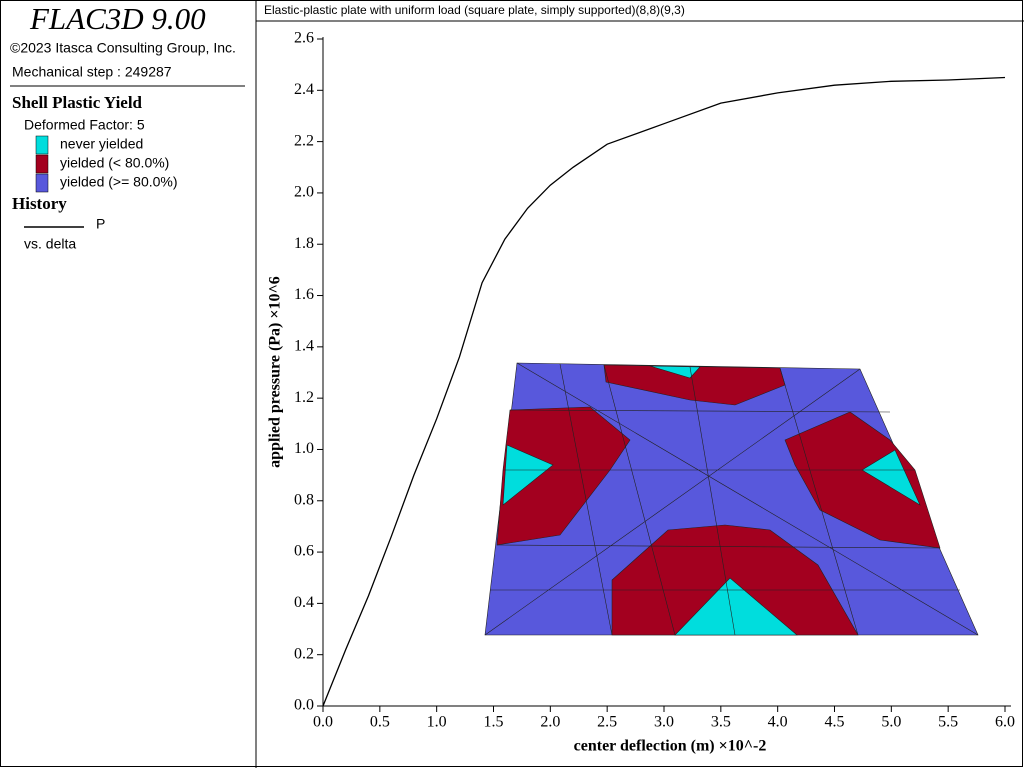 The width and height of the screenshot is (1024, 768). What do you see at coordinates (664, 722) in the screenshot?
I see `x-tick-label: 3.0` at bounding box center [664, 722].